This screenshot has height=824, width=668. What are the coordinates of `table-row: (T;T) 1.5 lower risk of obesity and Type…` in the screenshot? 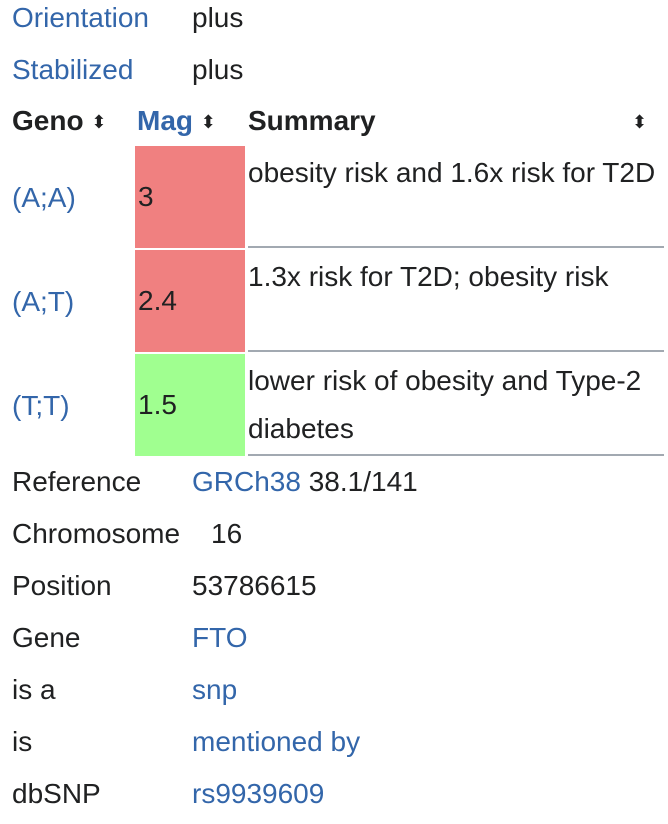 It's located at (332, 406).